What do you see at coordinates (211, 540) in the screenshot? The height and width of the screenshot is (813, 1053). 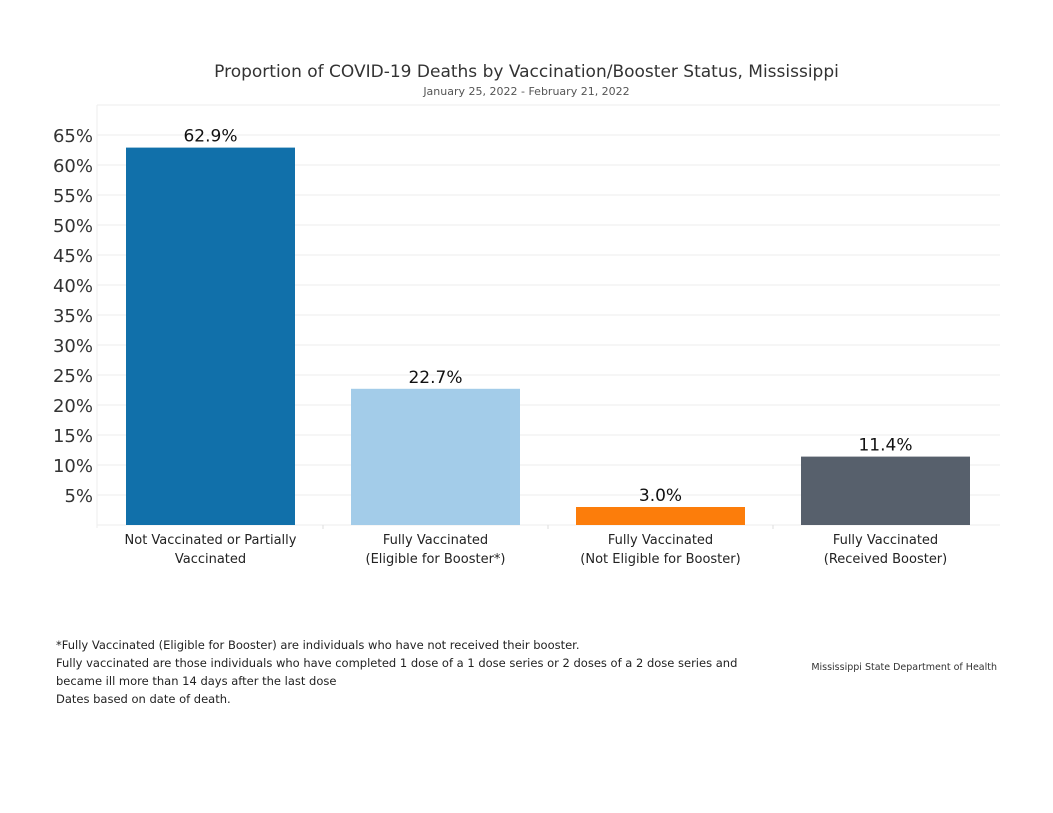 I see `x-tick-label: Not Vaccinated or Partially` at bounding box center [211, 540].